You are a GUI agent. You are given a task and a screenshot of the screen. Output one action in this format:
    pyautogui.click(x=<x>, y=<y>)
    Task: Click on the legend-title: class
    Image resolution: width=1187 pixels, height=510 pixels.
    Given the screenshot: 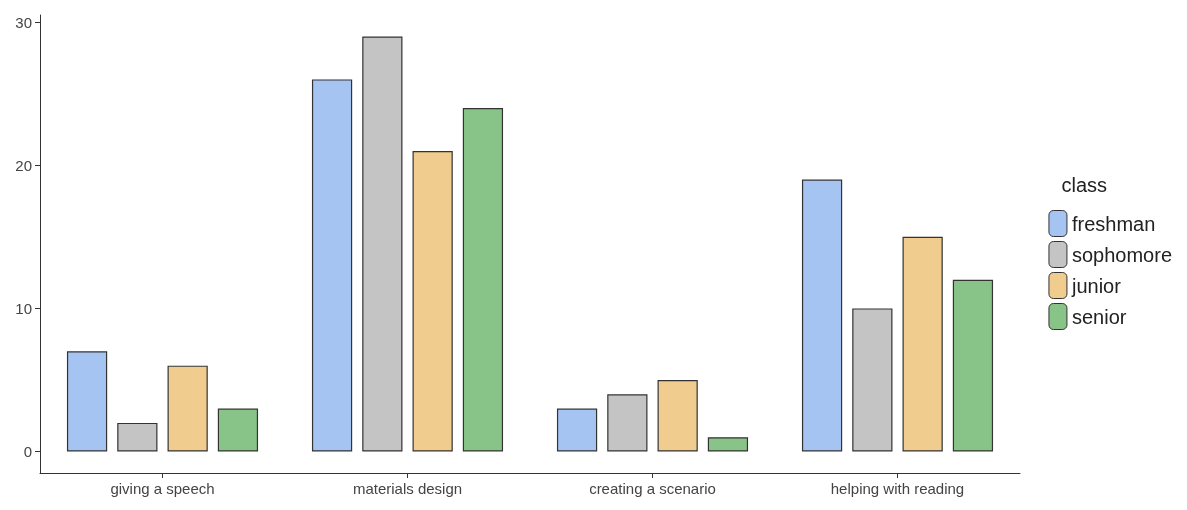 What is the action you would take?
    pyautogui.click(x=1084, y=185)
    